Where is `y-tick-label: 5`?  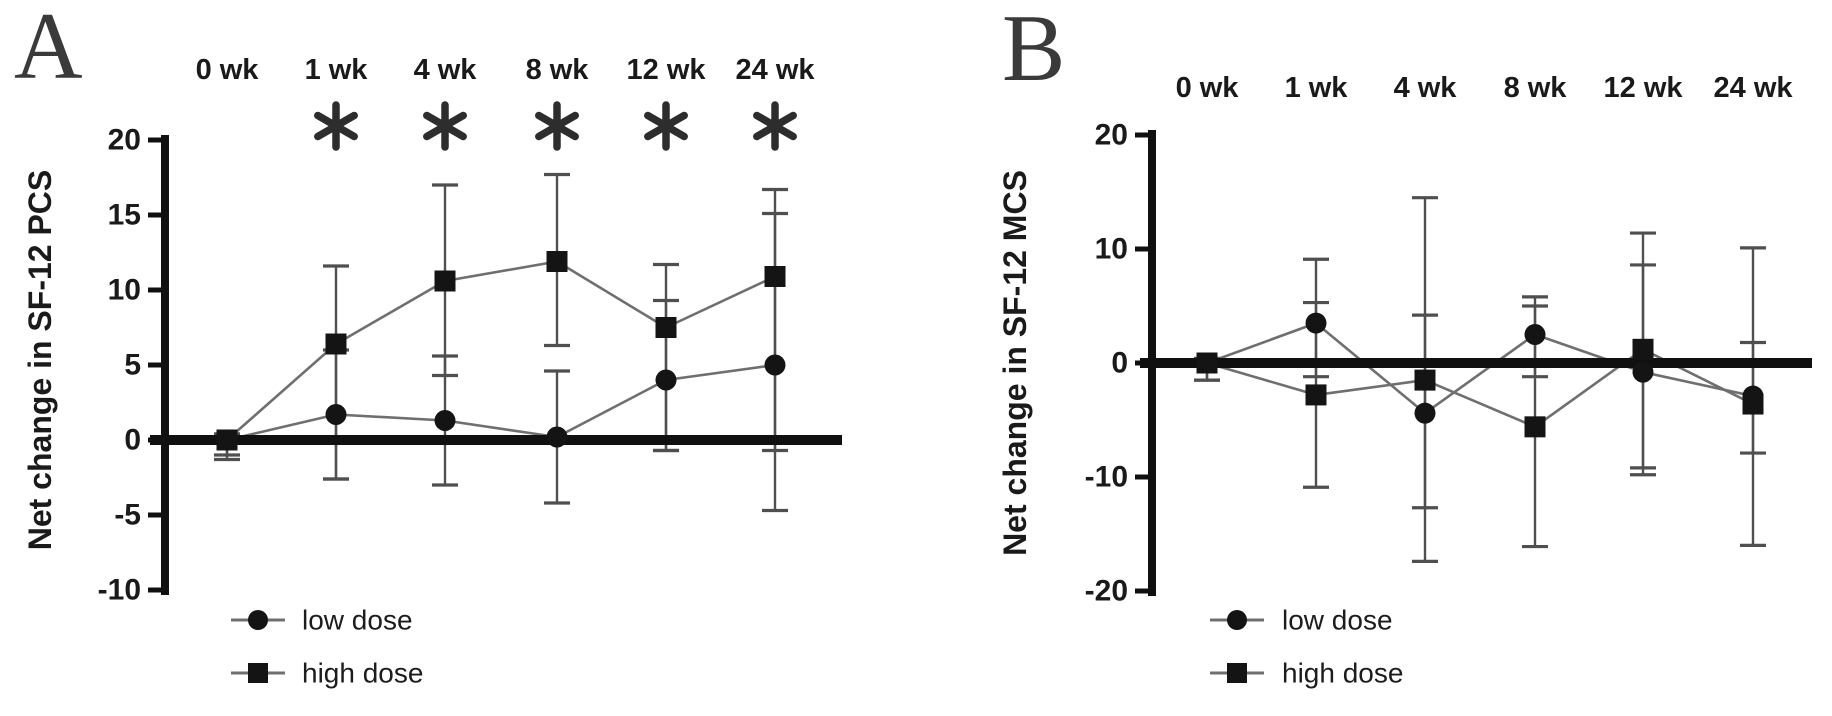 y-tick-label: 5 is located at coordinates (132, 365).